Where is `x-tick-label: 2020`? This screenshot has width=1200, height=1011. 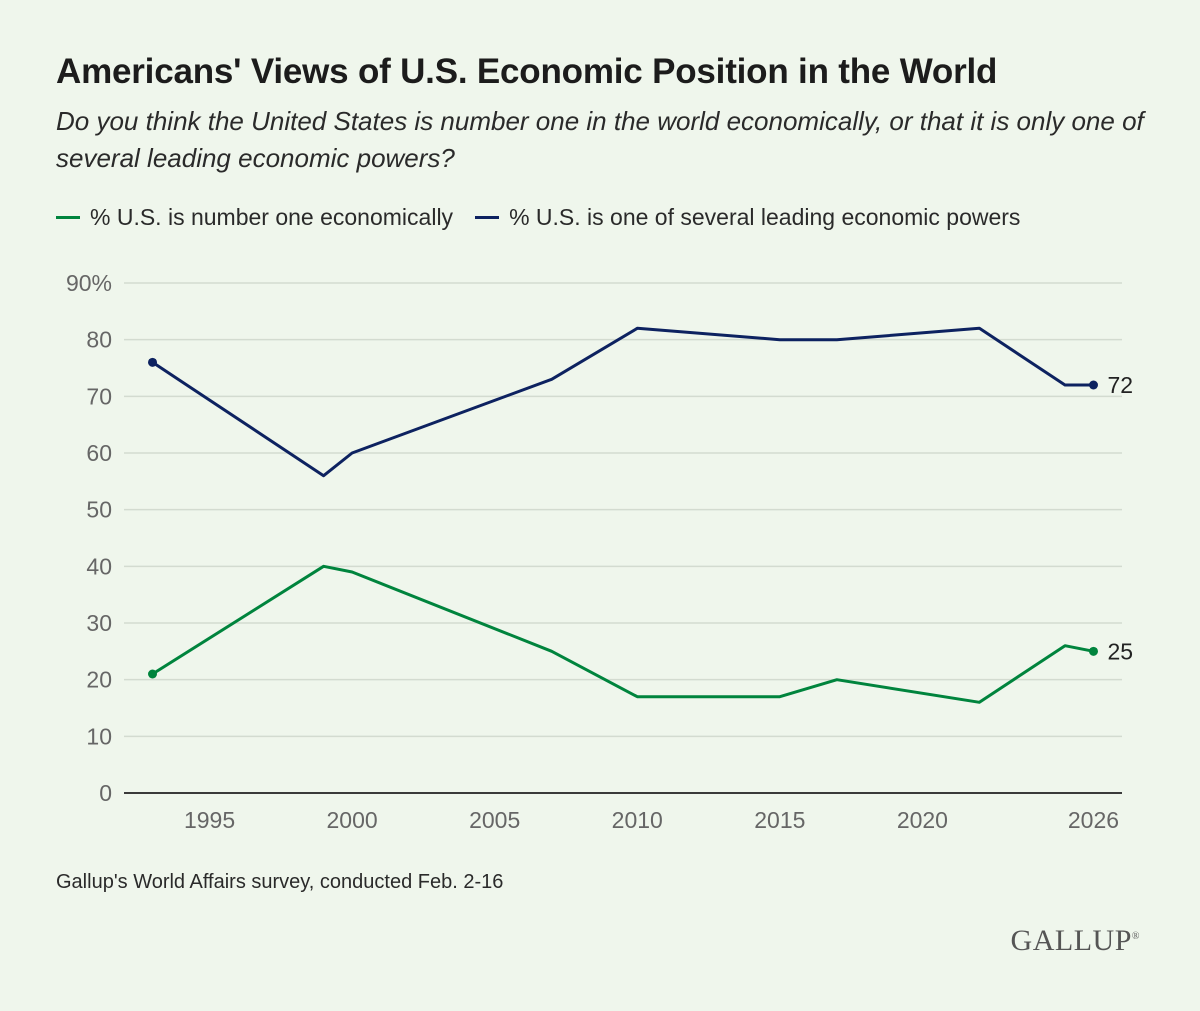
x-tick-label: 2020 is located at coordinates (922, 820).